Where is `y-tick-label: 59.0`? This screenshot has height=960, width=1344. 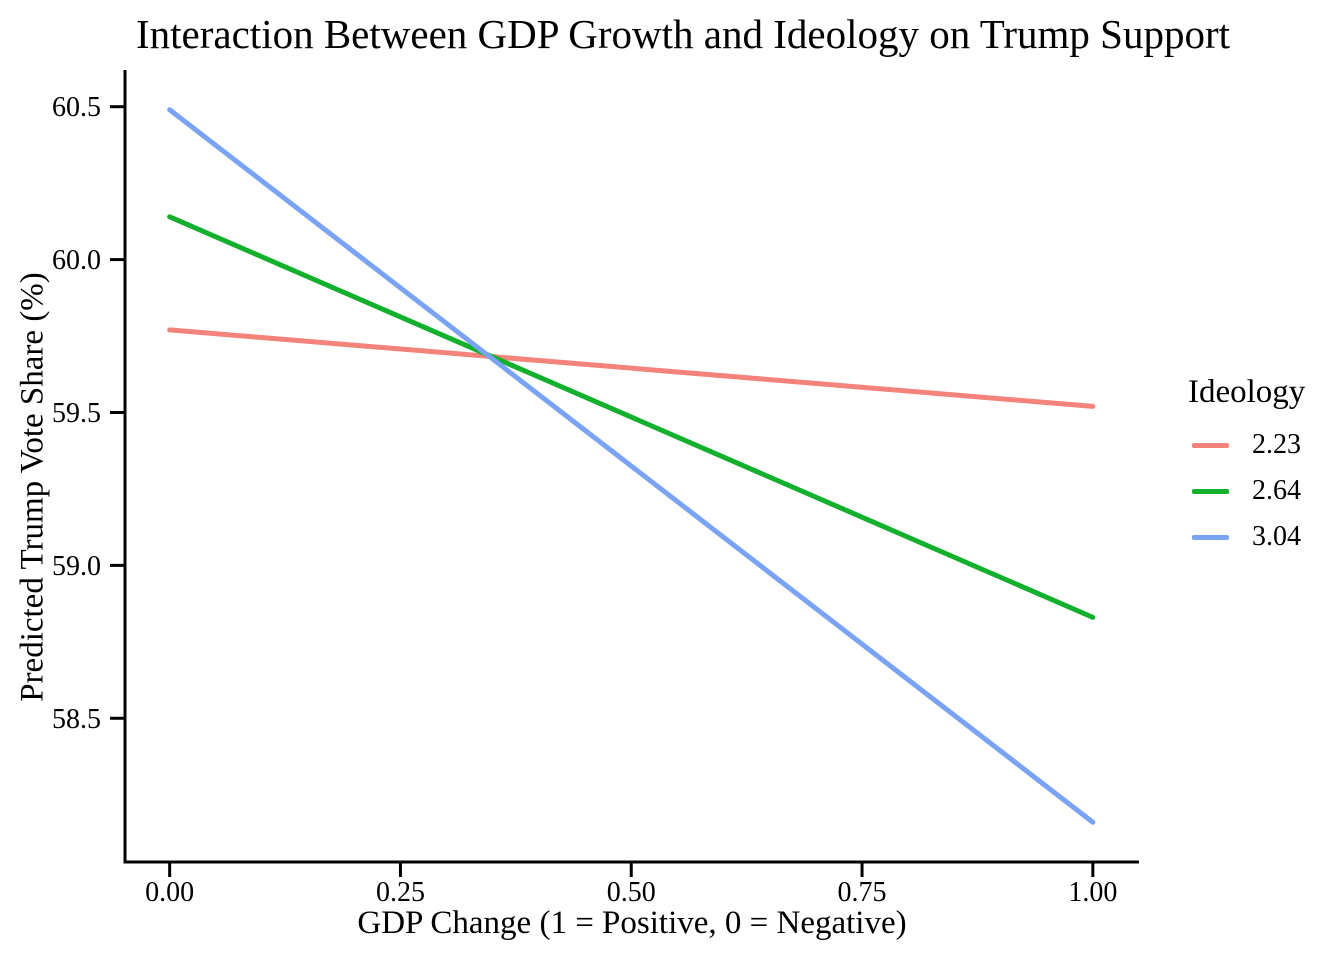
y-tick-label: 59.0 is located at coordinates (76, 566).